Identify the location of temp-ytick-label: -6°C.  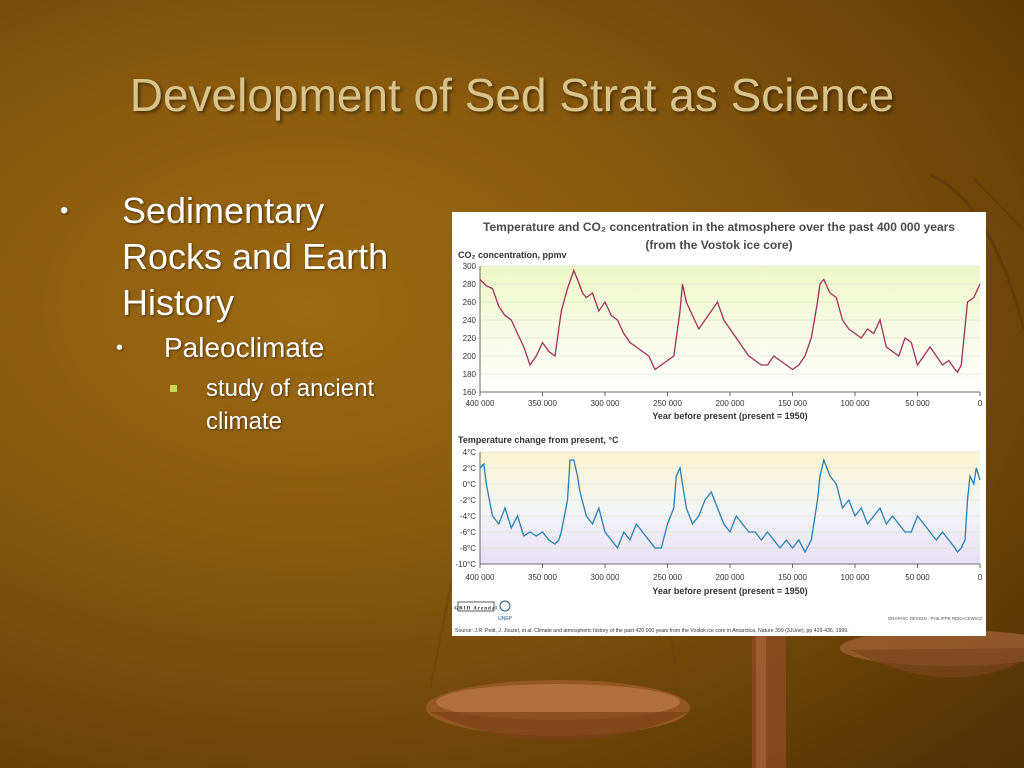
(468, 532).